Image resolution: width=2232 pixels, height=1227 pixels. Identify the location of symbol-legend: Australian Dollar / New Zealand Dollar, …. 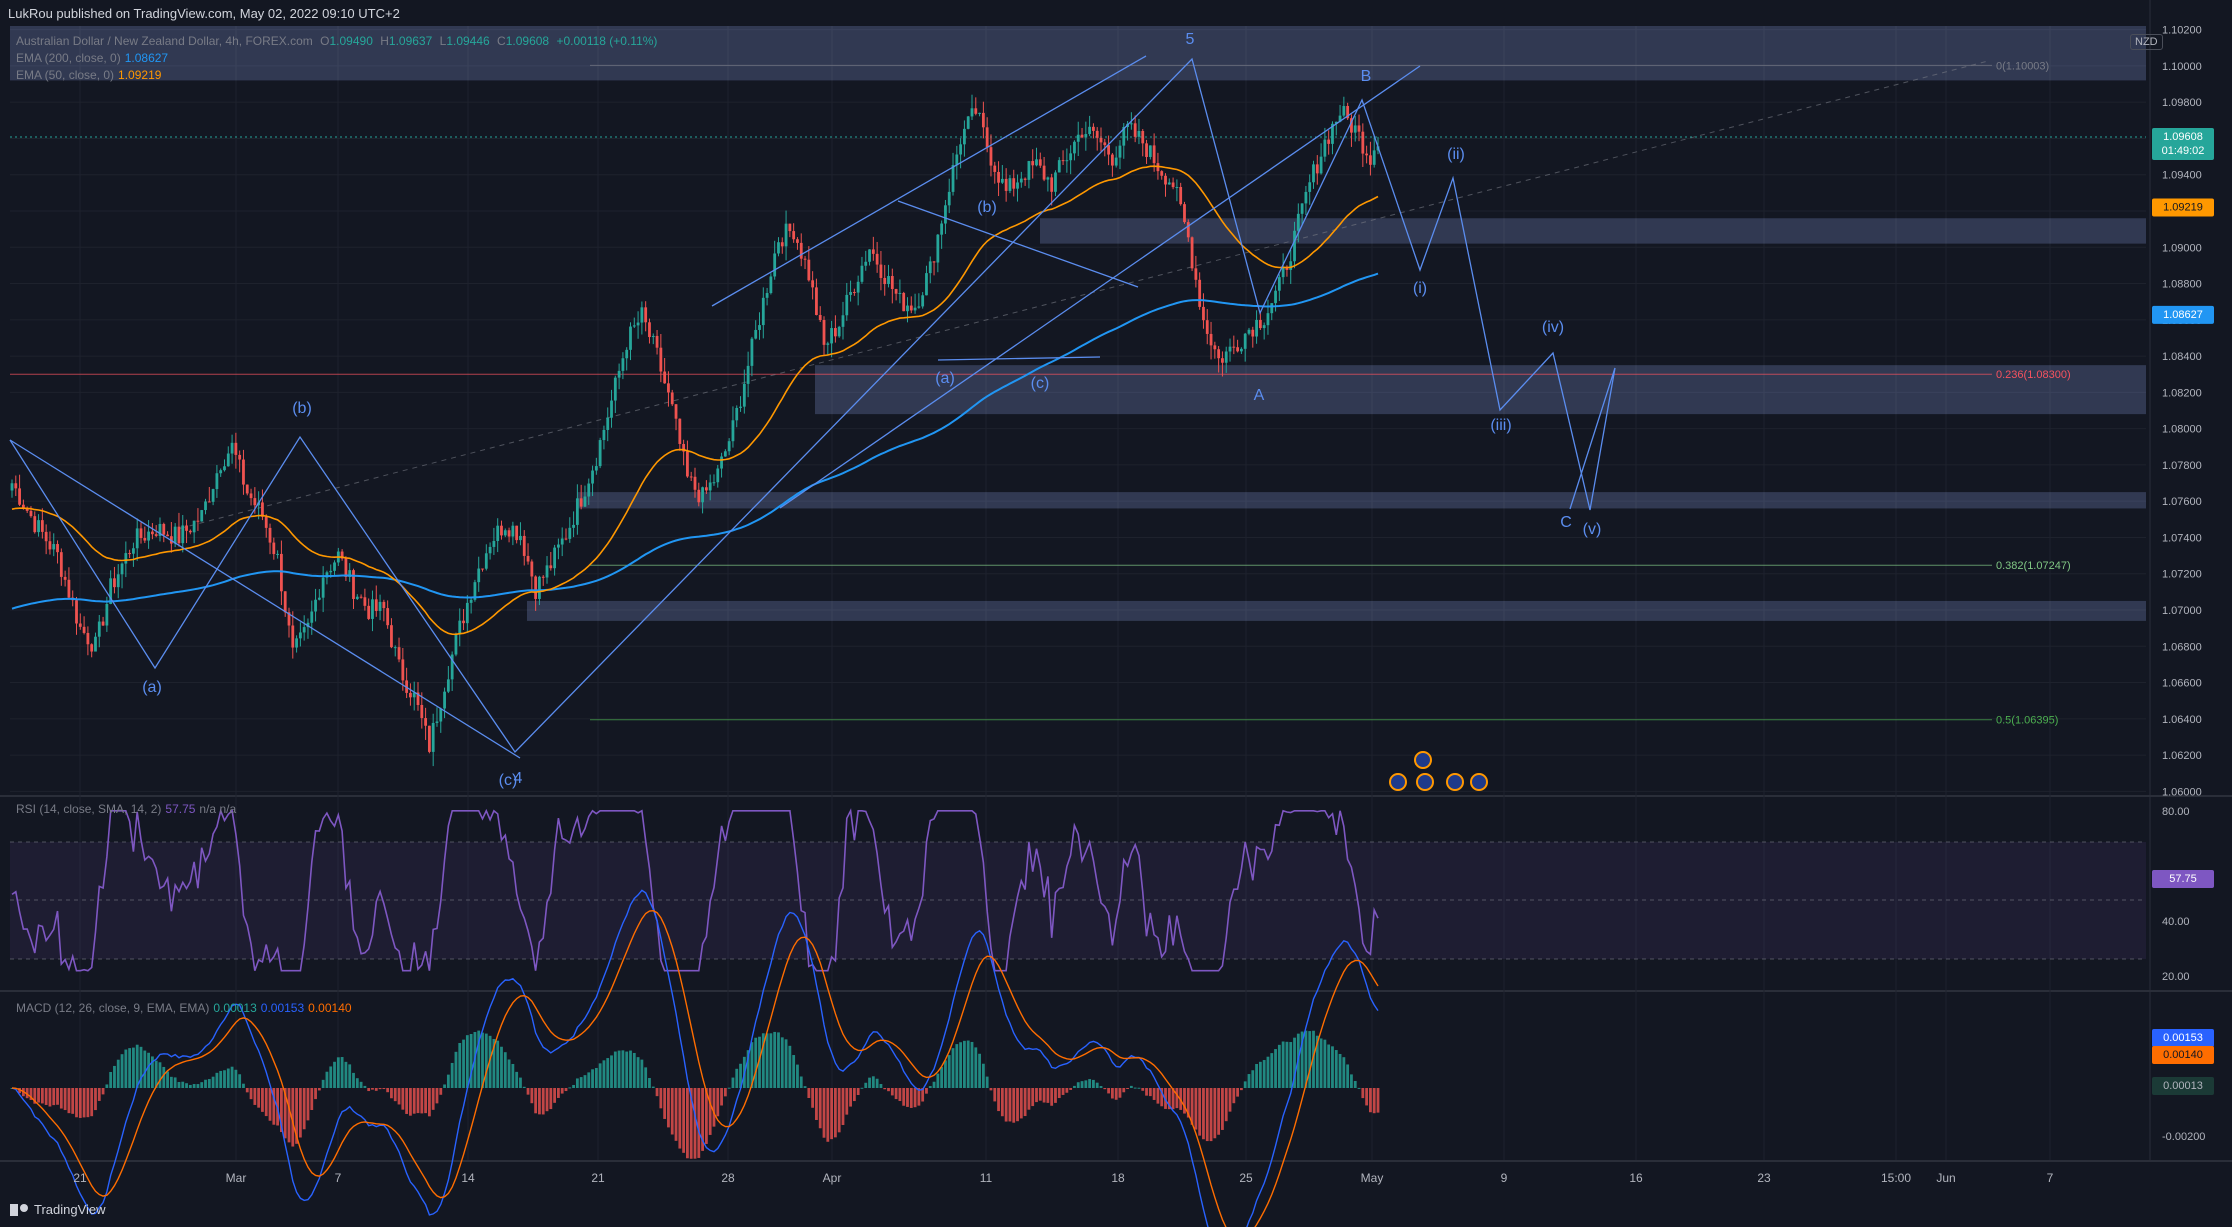
(336, 41).